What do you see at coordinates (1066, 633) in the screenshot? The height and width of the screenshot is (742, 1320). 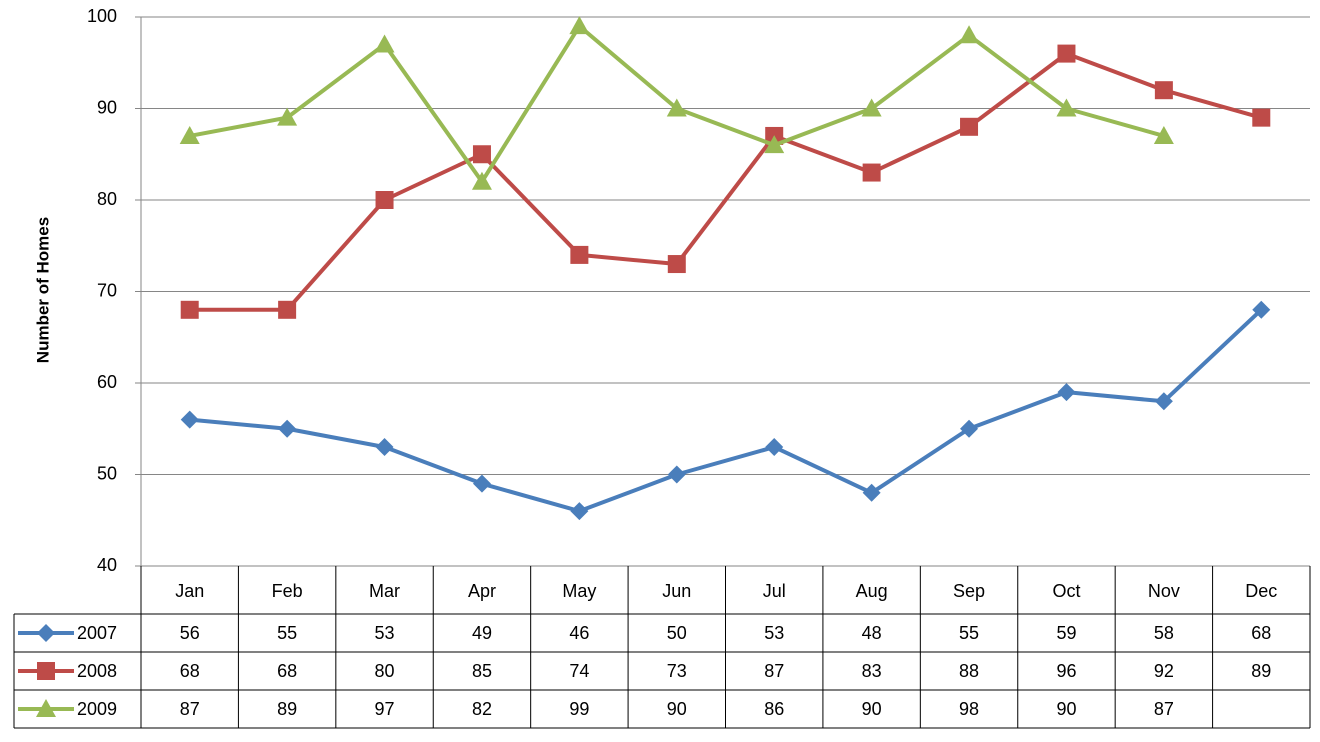 I see `table-value: 59` at bounding box center [1066, 633].